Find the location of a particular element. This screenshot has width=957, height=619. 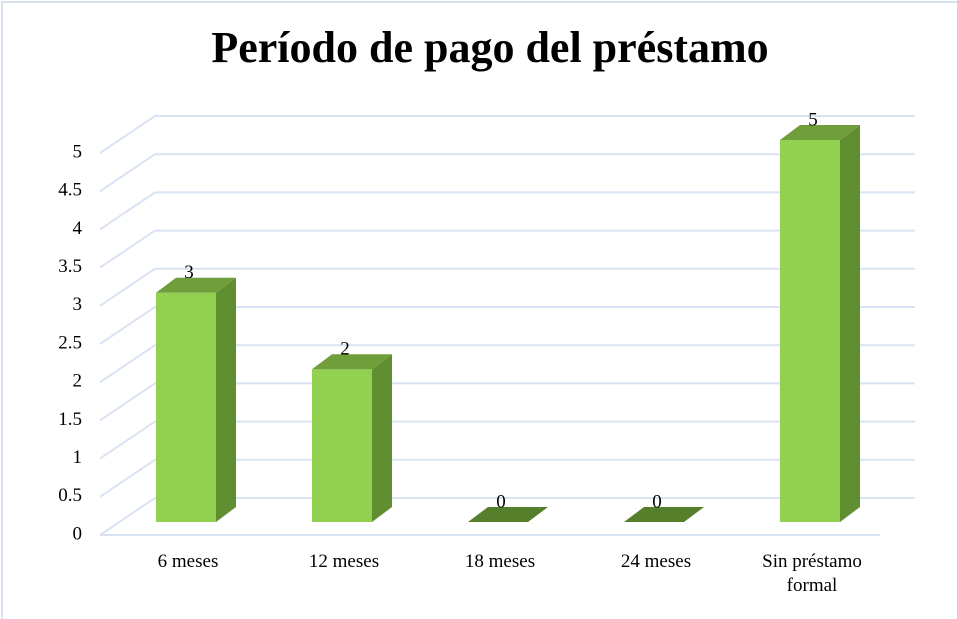

chart-title: Período de pago del préstamo is located at coordinates (489, 47).